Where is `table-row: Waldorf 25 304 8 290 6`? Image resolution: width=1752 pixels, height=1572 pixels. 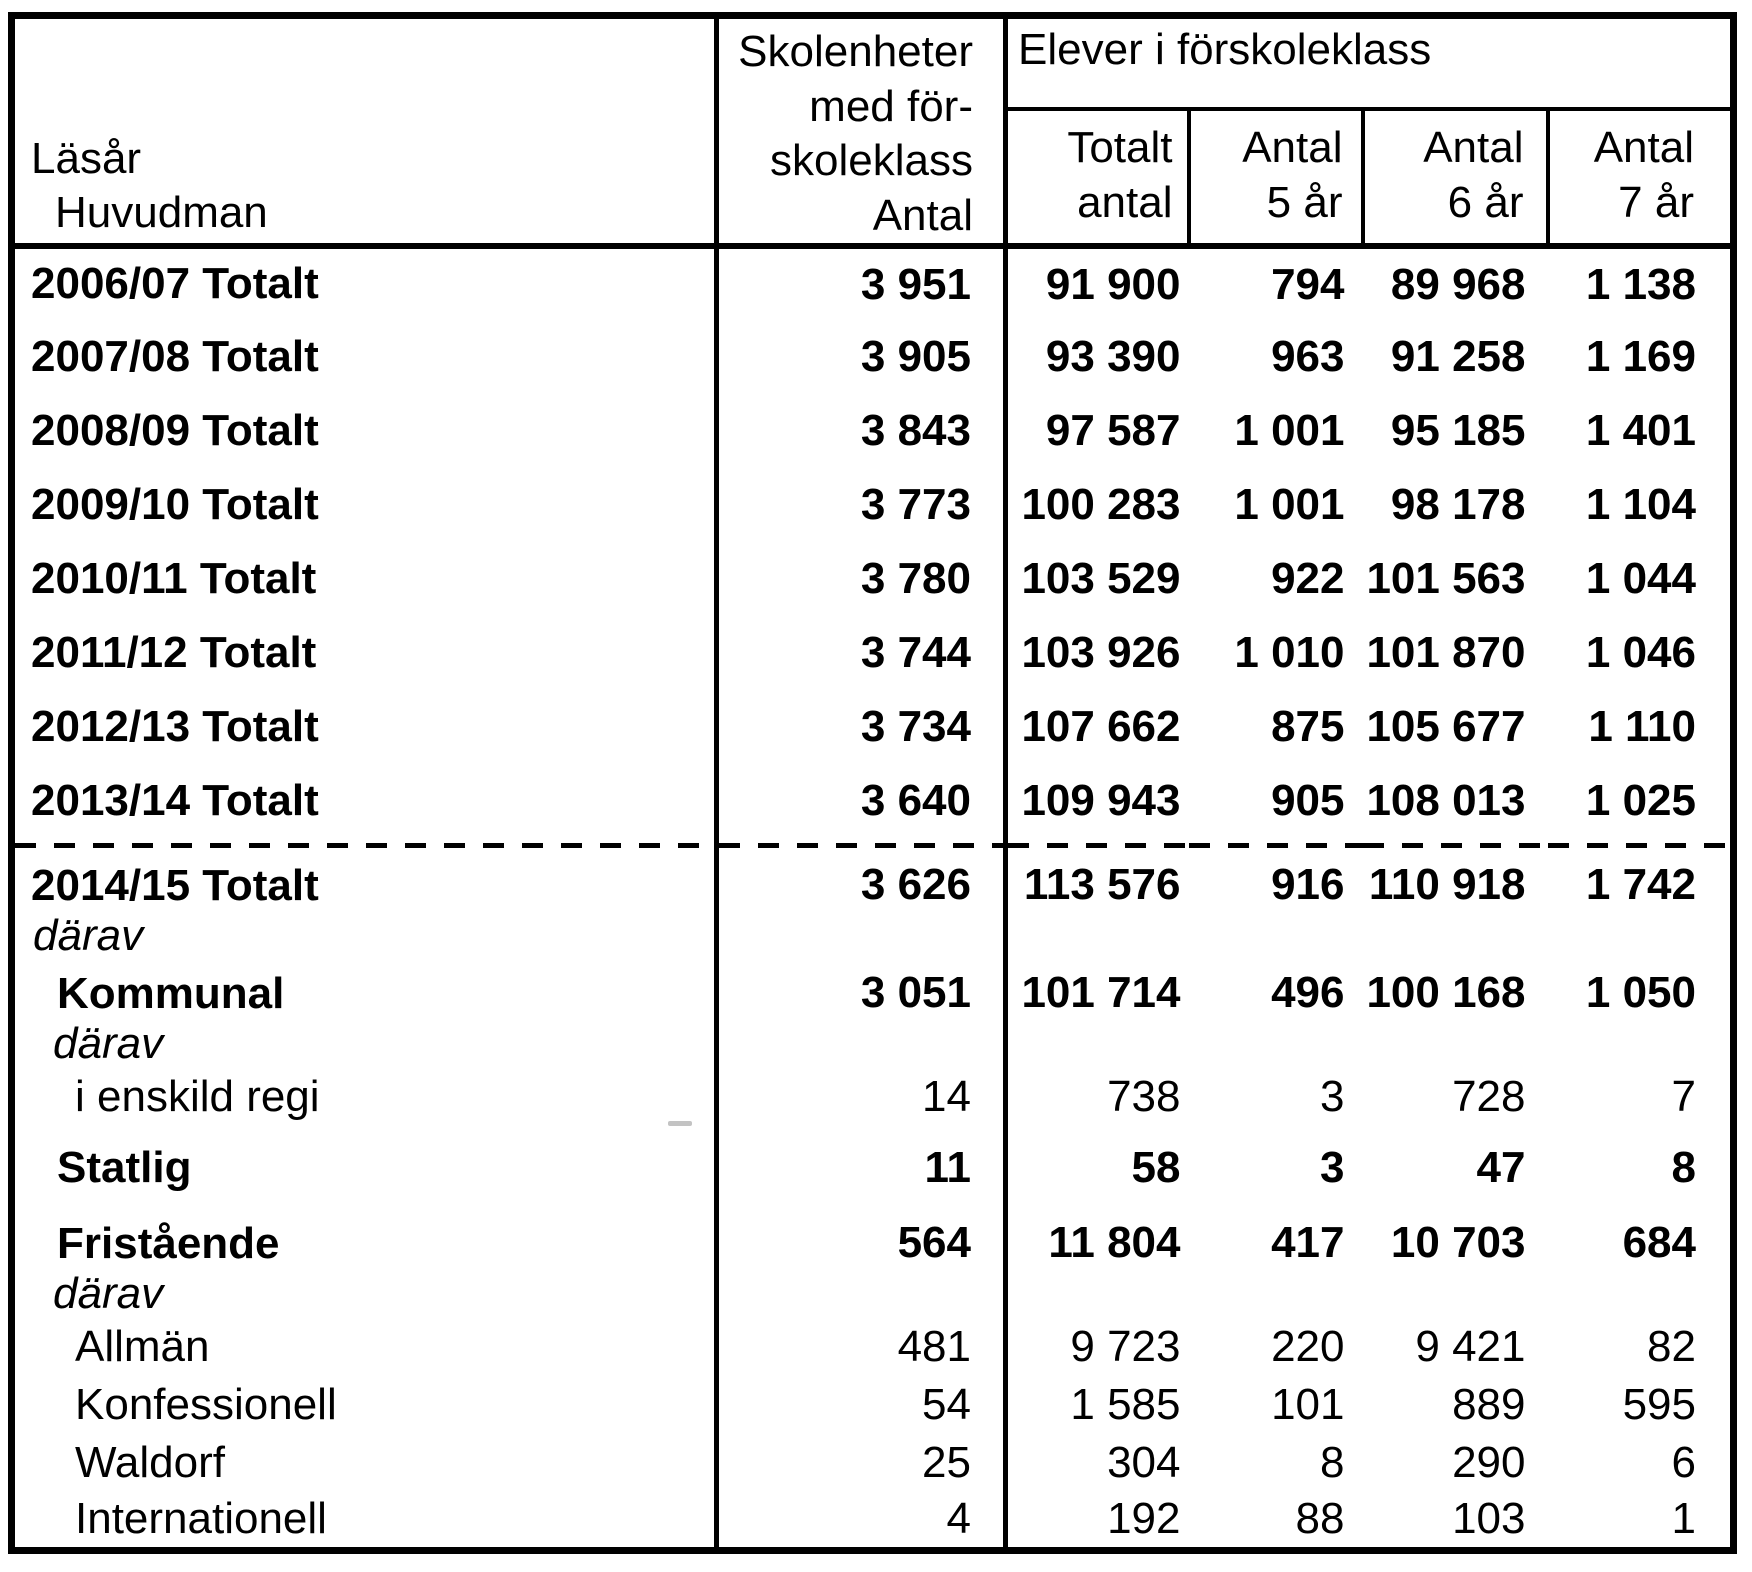 table-row: Waldorf 25 304 8 290 6 is located at coordinates (873, 1463).